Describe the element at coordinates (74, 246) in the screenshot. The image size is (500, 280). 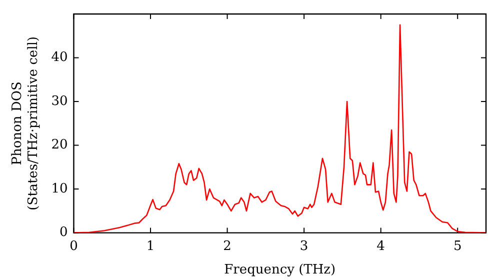
I see `x-tick-label: 0` at that location.